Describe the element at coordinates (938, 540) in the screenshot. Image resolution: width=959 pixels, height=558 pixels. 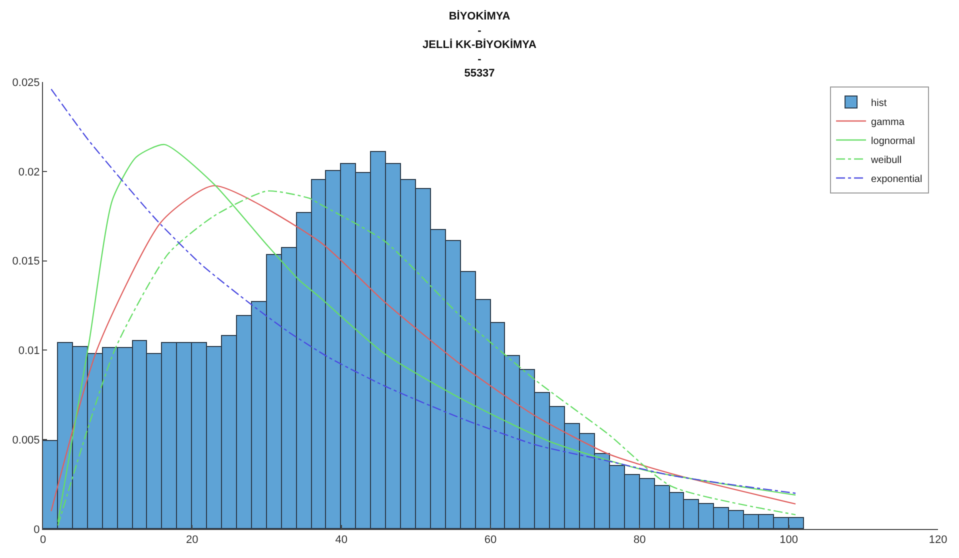
I see `x-tick-label: 120` at that location.